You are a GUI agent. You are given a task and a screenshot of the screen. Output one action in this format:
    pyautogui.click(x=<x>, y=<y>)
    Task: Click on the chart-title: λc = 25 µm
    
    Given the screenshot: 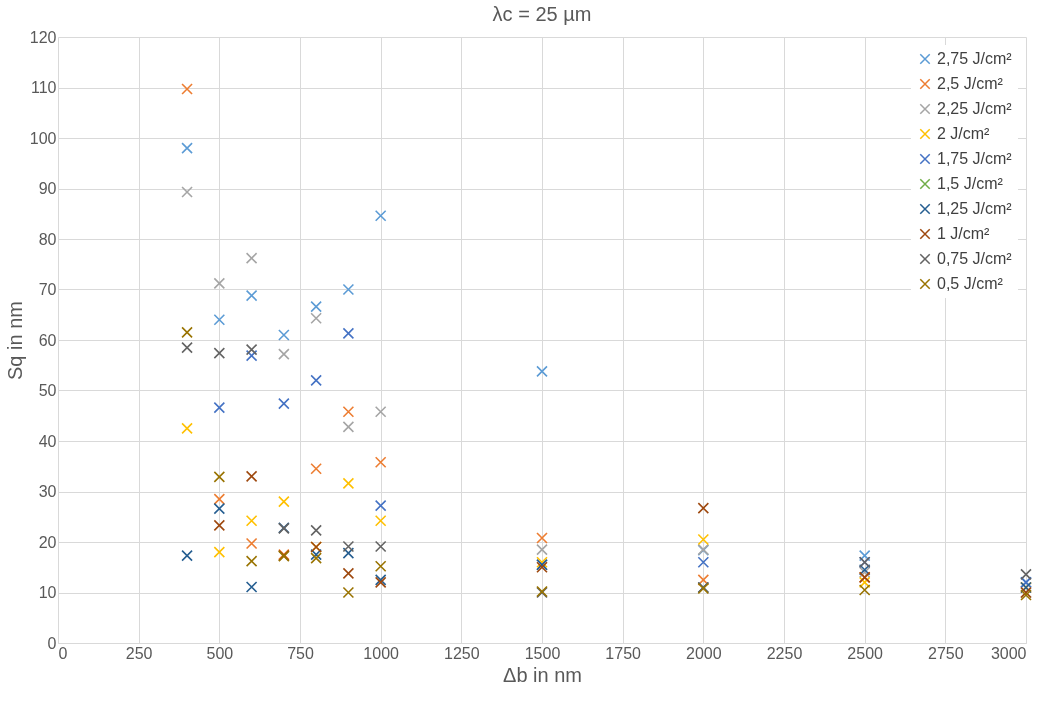 What is the action you would take?
    pyautogui.click(x=542, y=14)
    